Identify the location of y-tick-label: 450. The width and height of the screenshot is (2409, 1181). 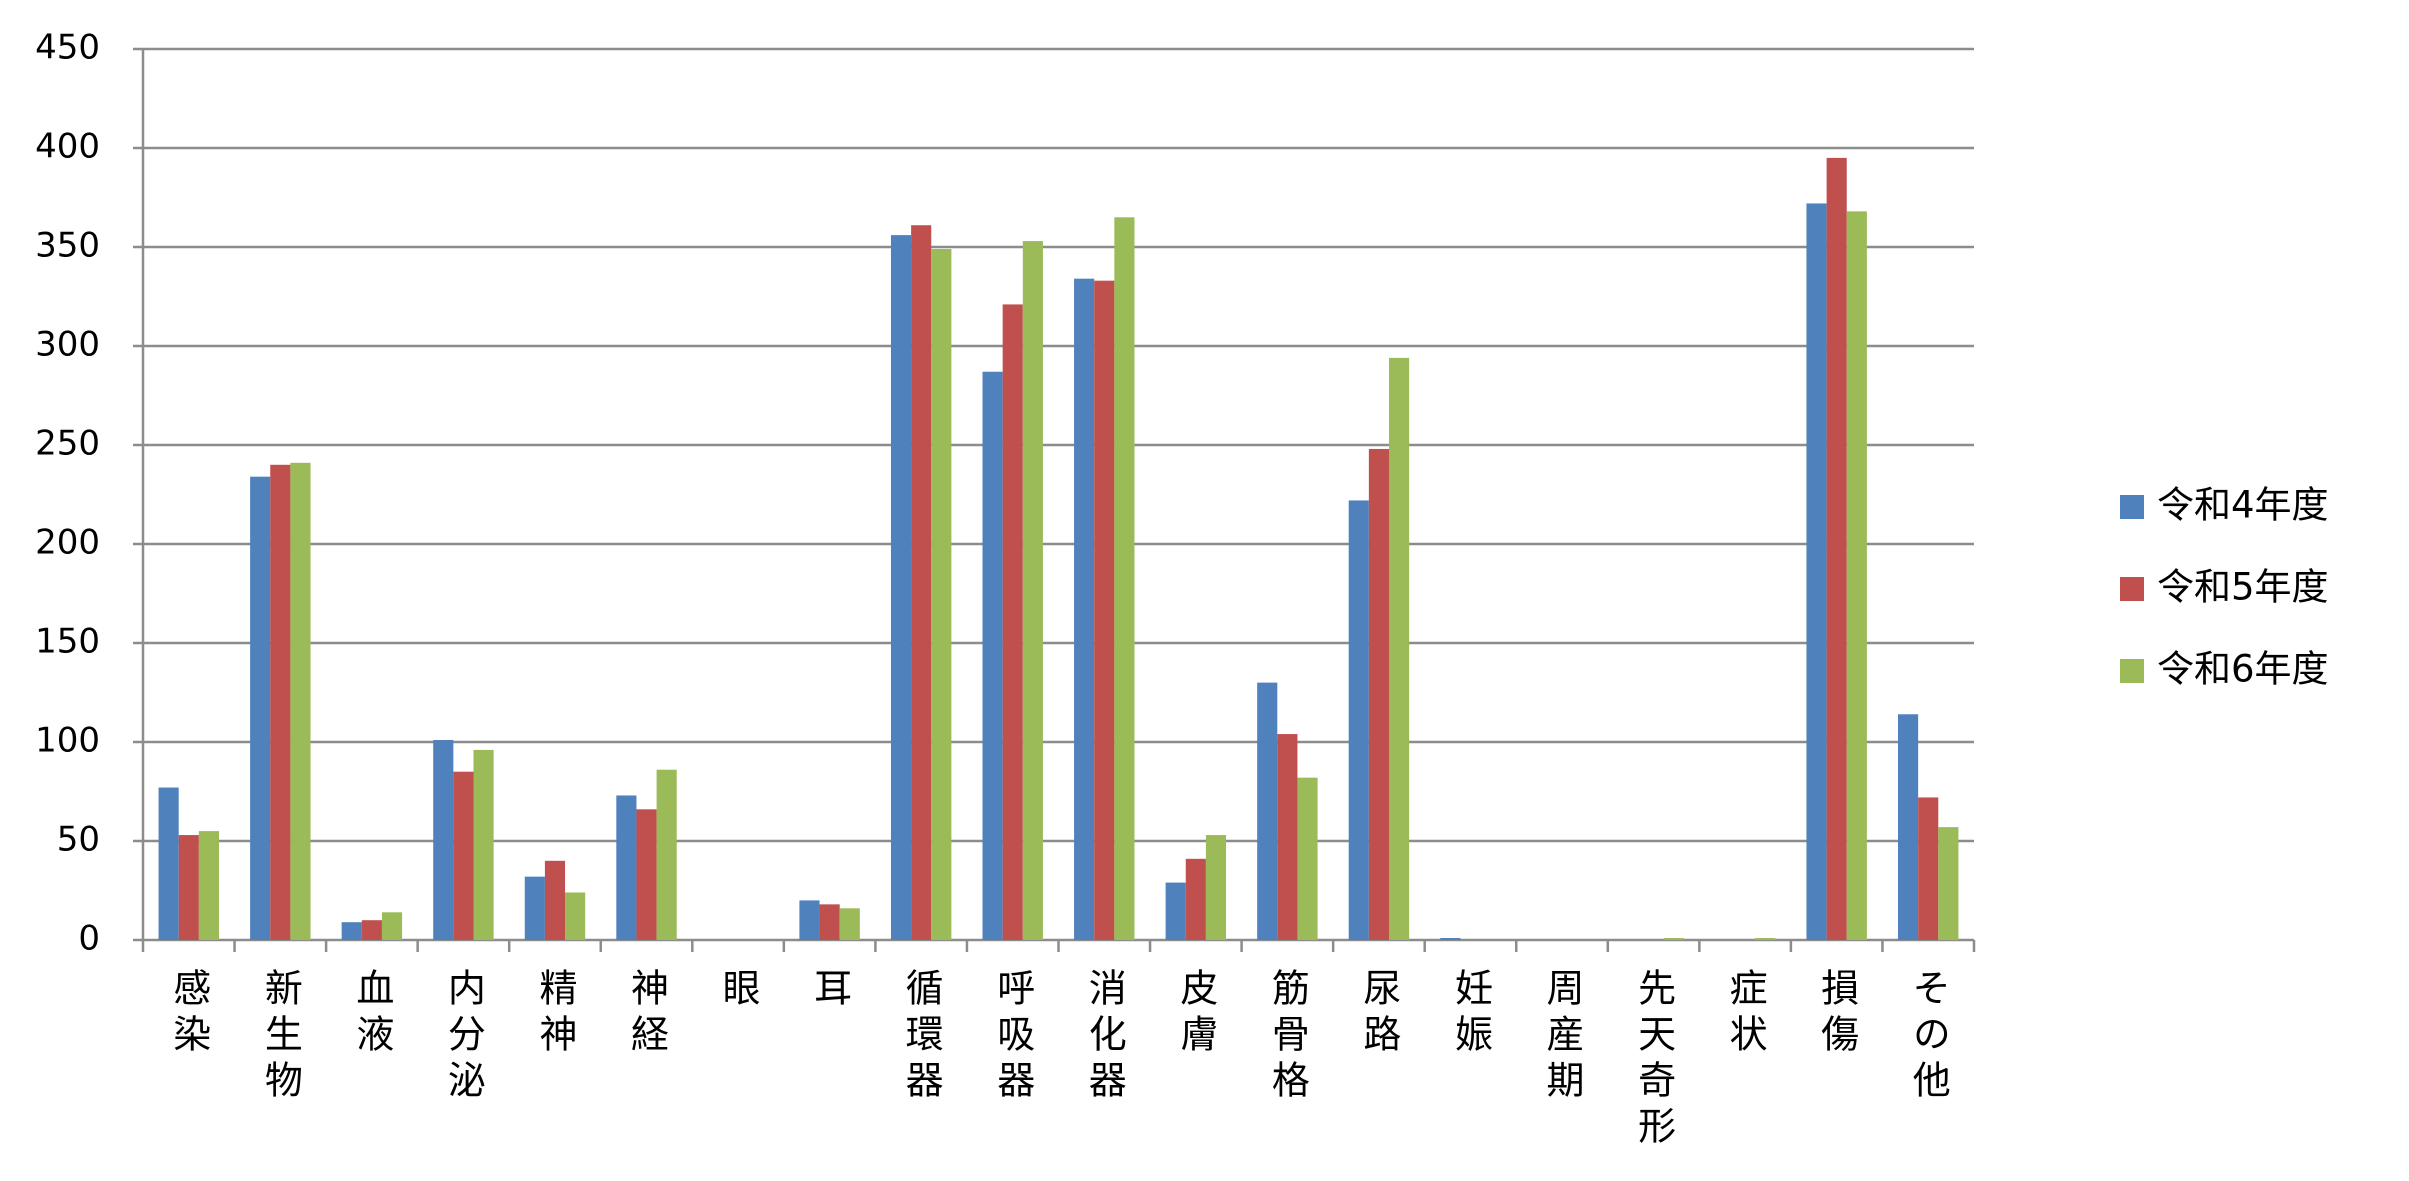
(67, 48).